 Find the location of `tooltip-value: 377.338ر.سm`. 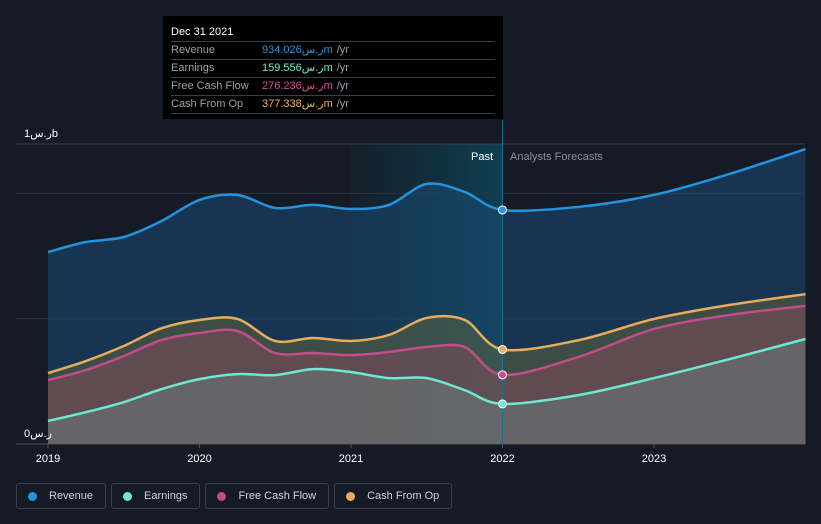

tooltip-value: 377.338ر.سm is located at coordinates (297, 104).